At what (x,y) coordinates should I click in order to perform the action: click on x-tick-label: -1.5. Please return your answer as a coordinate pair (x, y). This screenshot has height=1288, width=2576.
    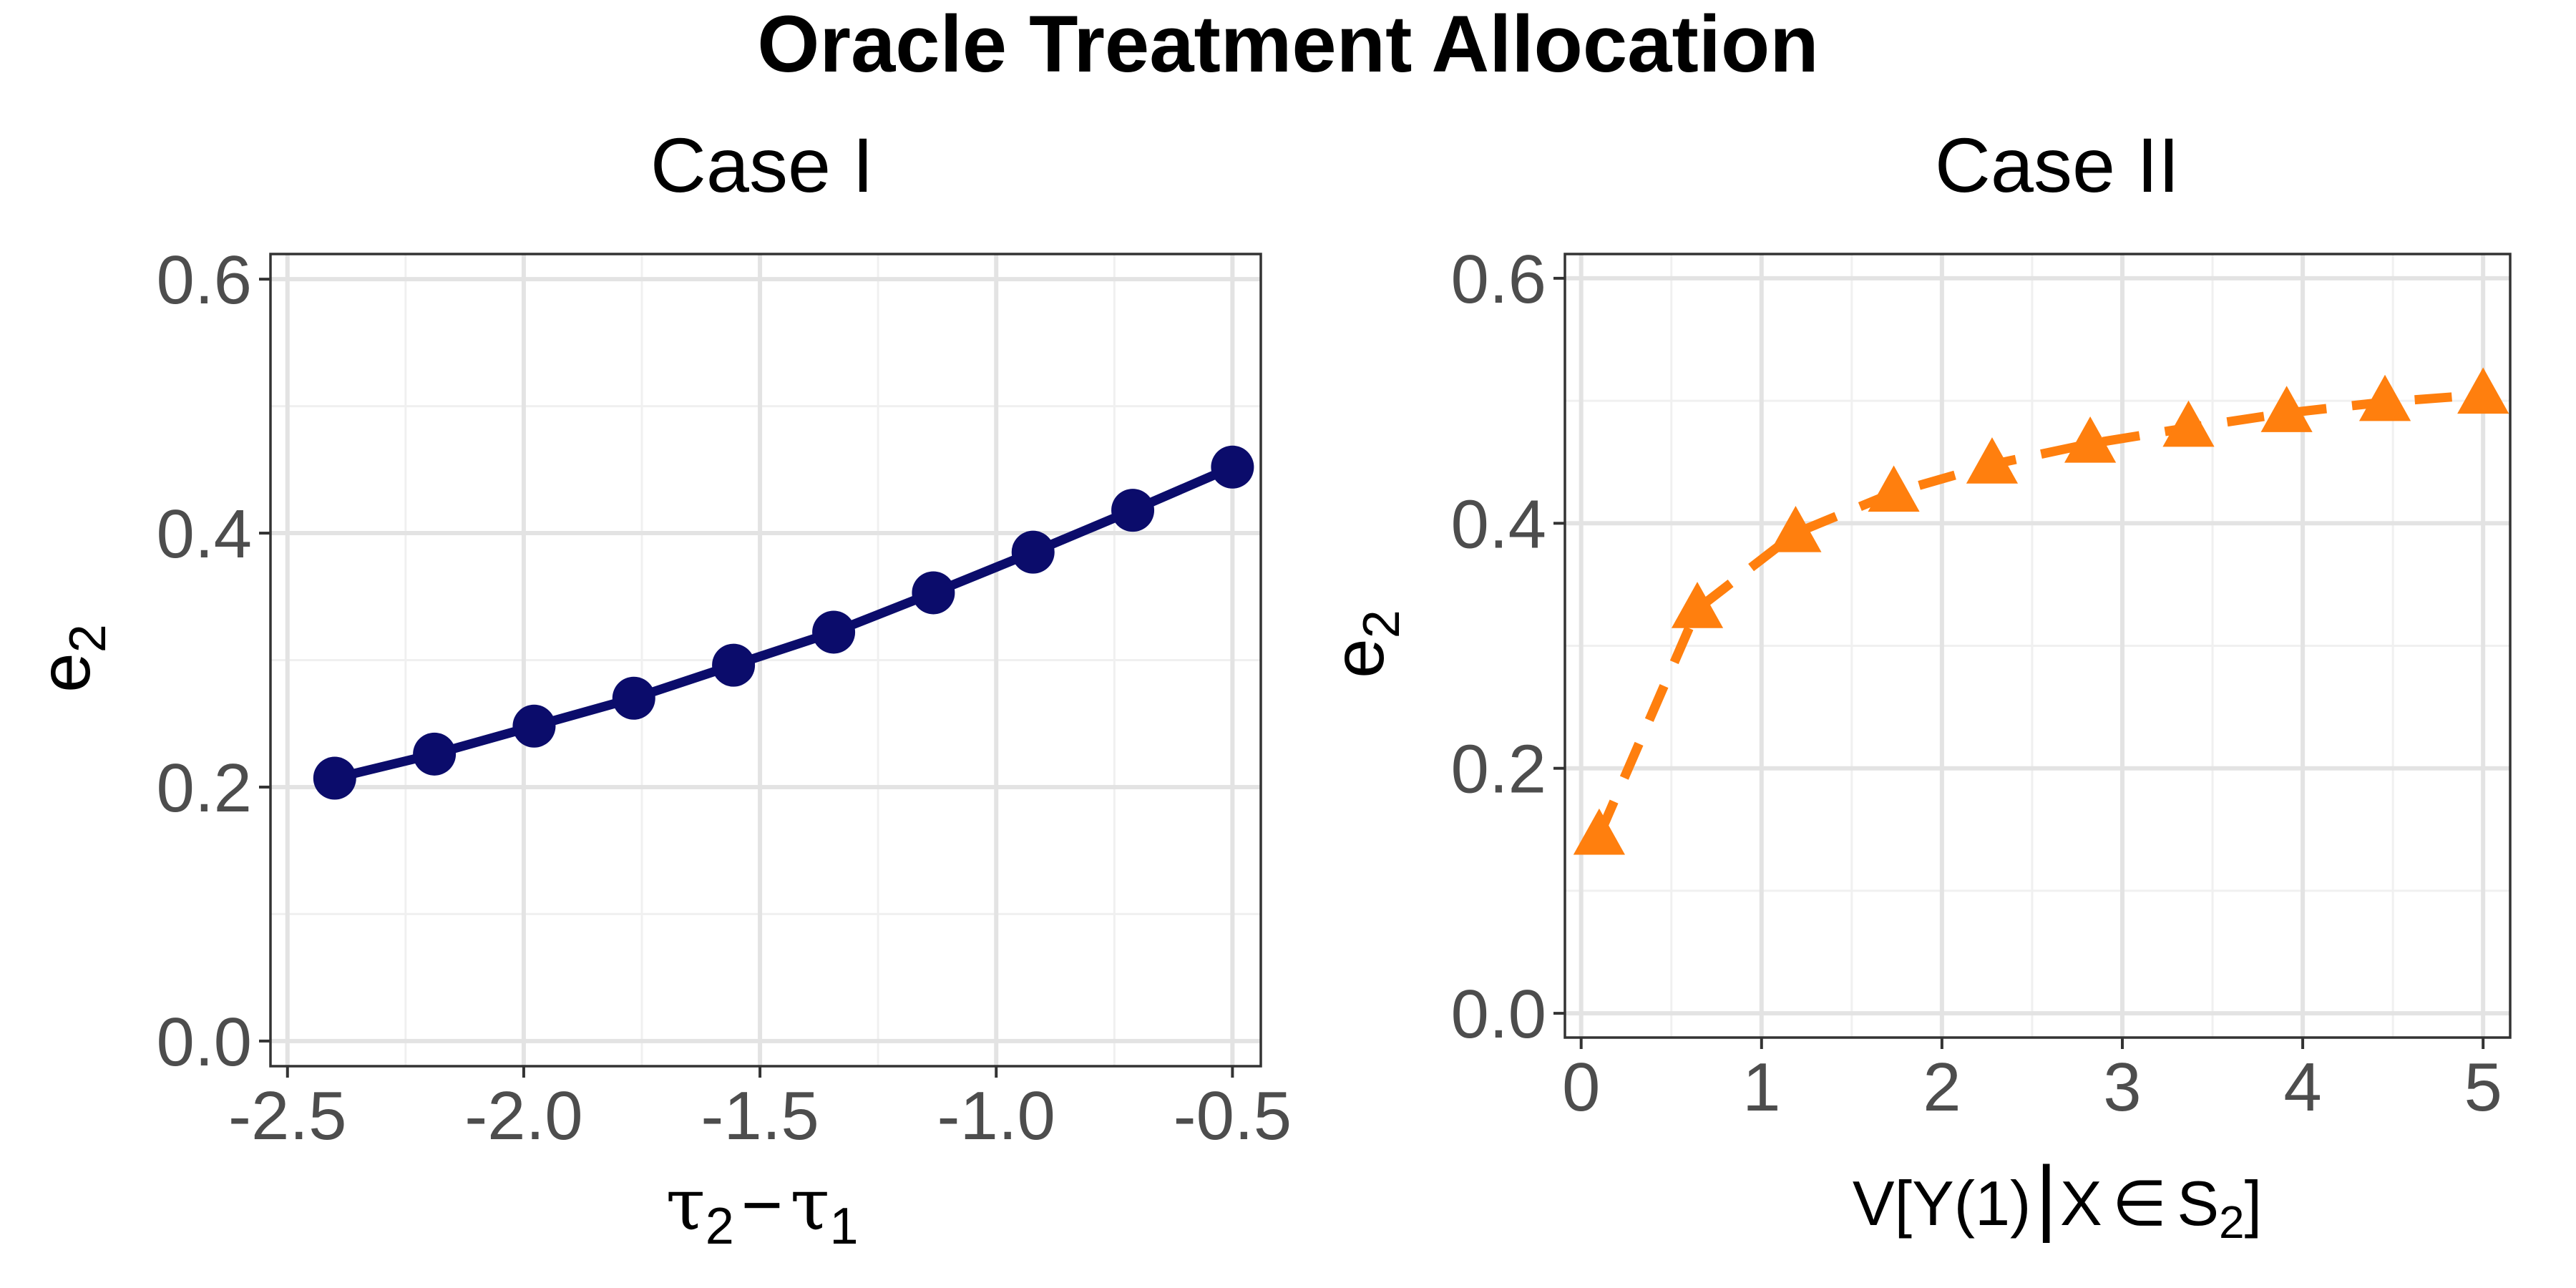
    Looking at the image, I should click on (760, 1116).